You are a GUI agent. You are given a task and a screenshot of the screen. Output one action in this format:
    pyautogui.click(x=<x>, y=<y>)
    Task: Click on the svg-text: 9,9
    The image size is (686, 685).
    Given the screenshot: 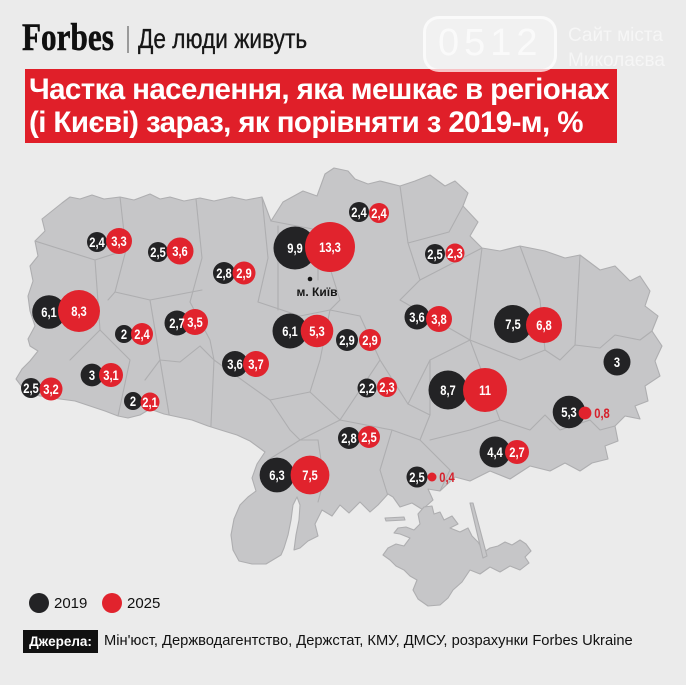 What is the action you would take?
    pyautogui.click(x=295, y=248)
    